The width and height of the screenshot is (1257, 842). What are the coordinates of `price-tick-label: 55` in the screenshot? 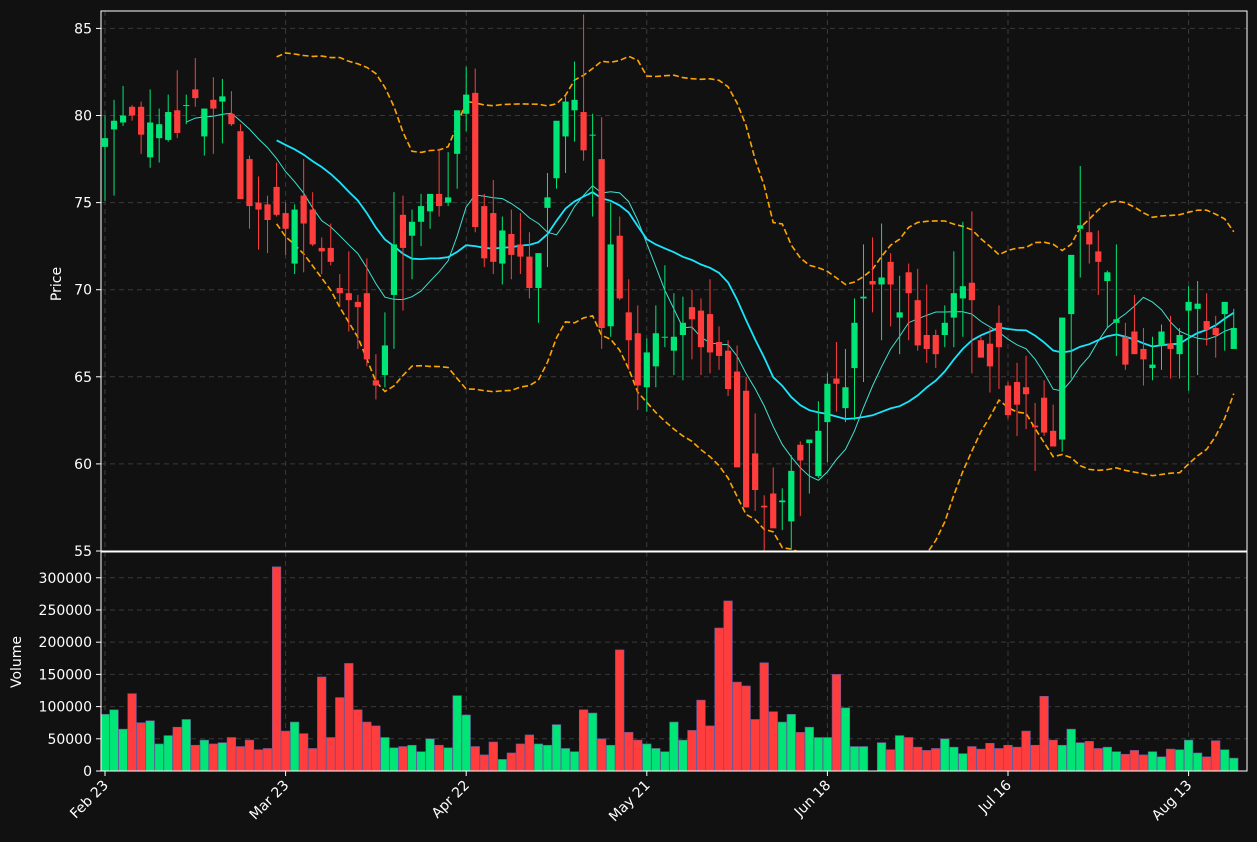 It's located at (83, 552).